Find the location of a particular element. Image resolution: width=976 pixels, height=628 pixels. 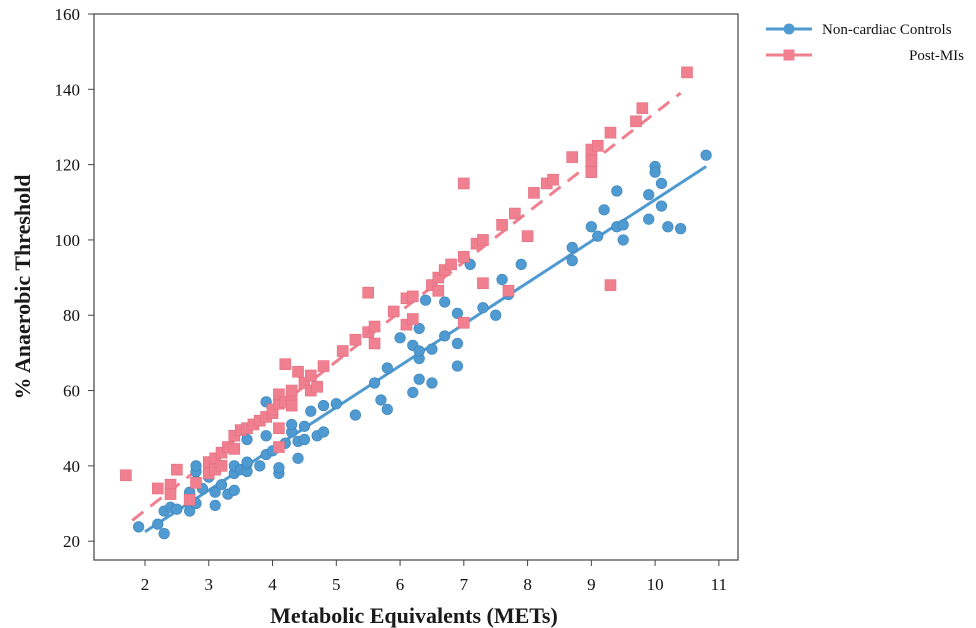

x-tick-label: 8 is located at coordinates (527, 584).